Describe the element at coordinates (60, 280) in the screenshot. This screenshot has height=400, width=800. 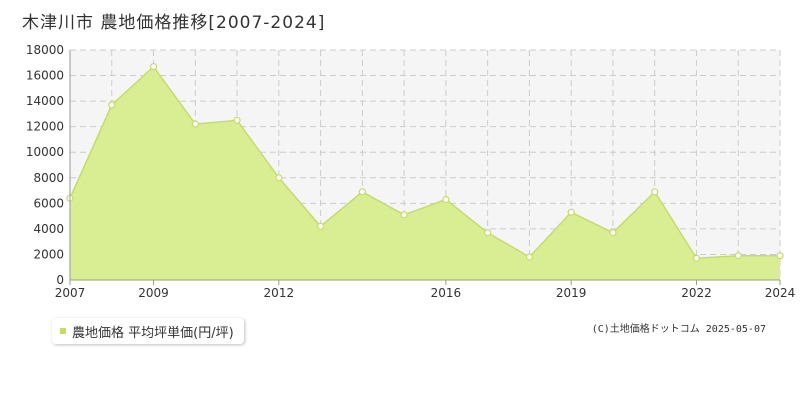
I see `y-tick-label: 0` at that location.